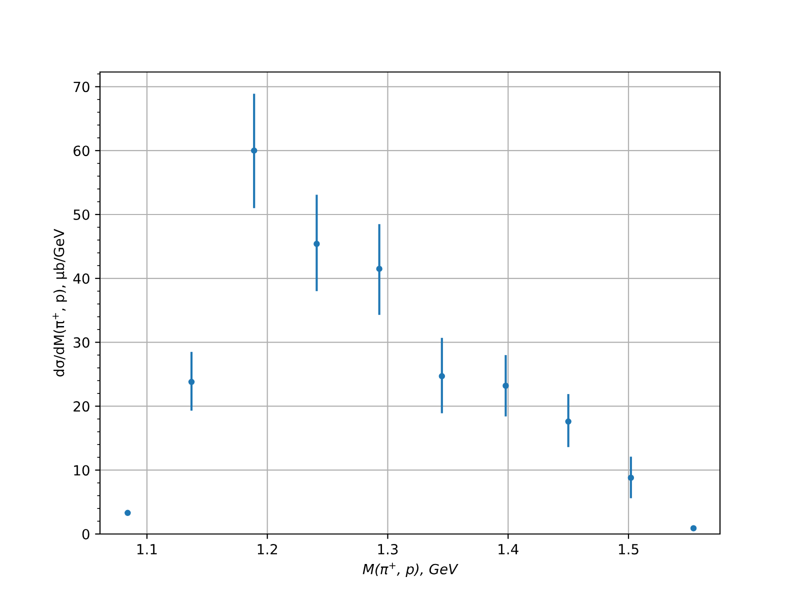 This screenshot has height=600, width=800. What do you see at coordinates (82, 214) in the screenshot?
I see `y-tick-label: 50` at bounding box center [82, 214].